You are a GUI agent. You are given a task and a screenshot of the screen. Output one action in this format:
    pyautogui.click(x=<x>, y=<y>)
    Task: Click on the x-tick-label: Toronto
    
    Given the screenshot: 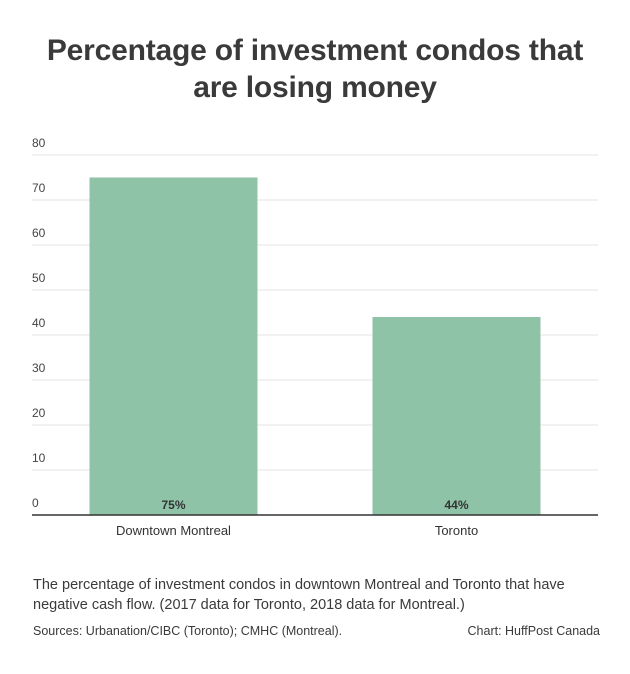 What is the action you would take?
    pyautogui.click(x=456, y=530)
    